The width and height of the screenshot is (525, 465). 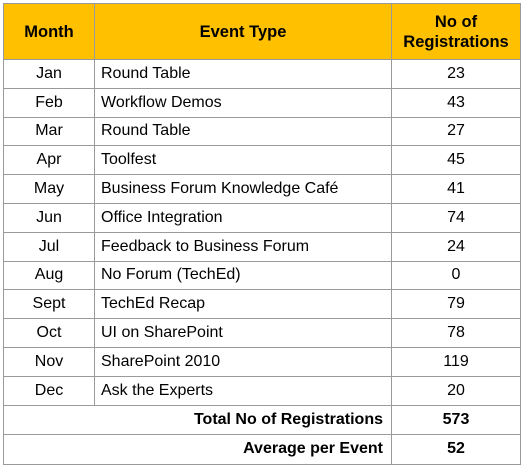 I want to click on table-row: May Business Forum Knowledge Café 41, so click(x=262, y=189).